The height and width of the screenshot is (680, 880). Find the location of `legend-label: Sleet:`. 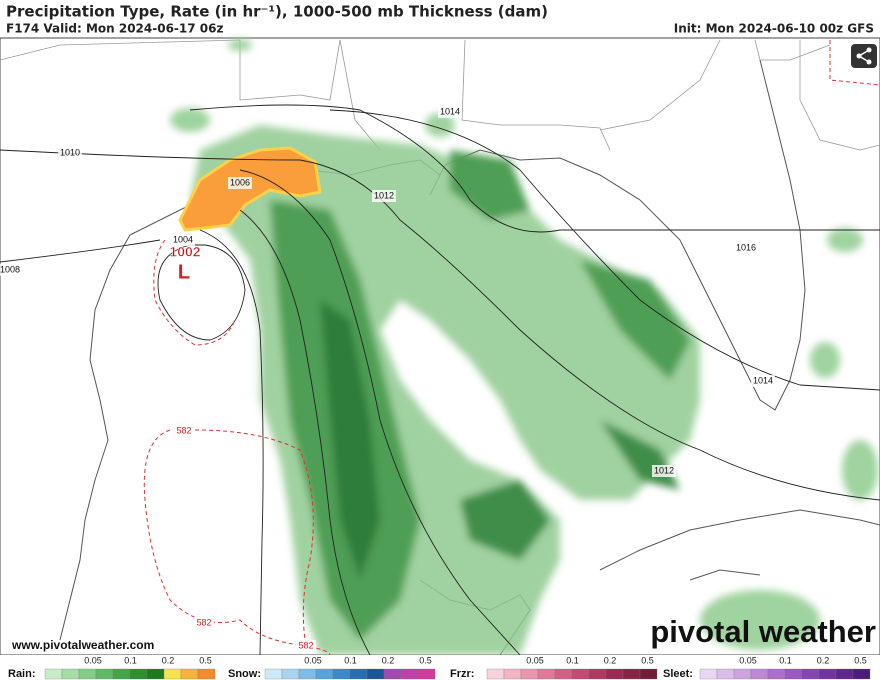

legend-label: Sleet: is located at coordinates (678, 674).